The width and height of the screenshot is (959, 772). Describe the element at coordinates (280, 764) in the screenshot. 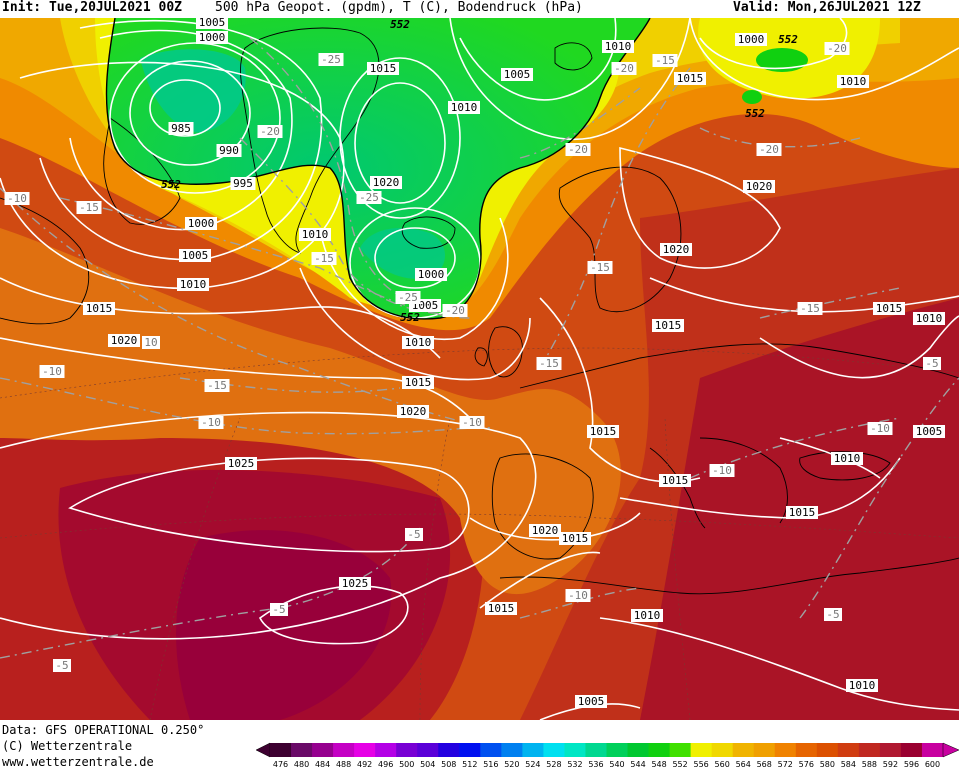

I see `colorbar-level-label: 476` at that location.